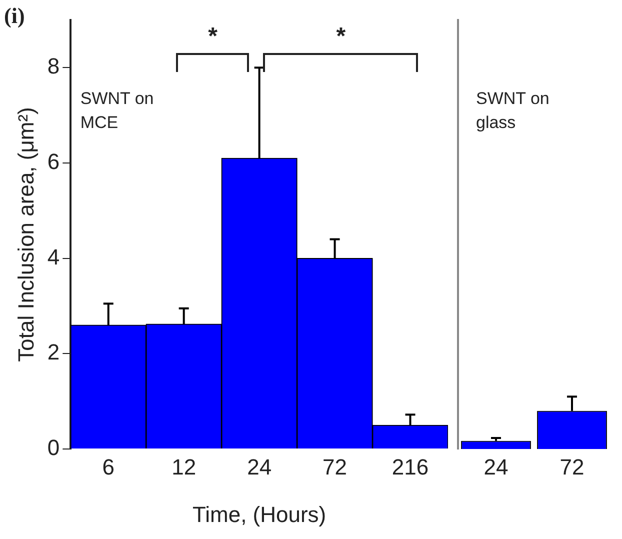  Describe the element at coordinates (53, 66) in the screenshot. I see `y-tick-label: 8` at that location.